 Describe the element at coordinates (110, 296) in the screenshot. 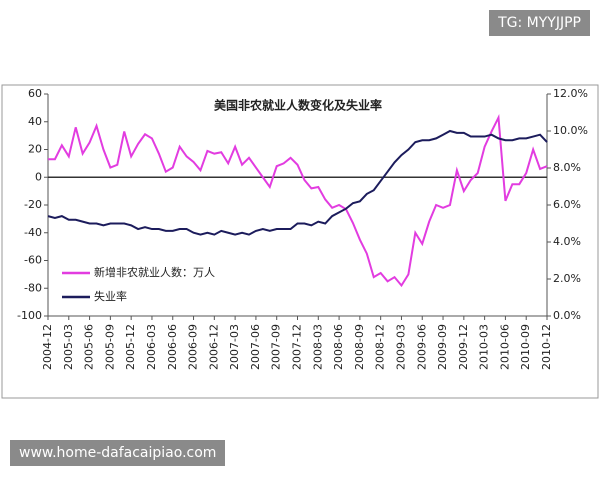

I see `legend-label: 失业率` at that location.